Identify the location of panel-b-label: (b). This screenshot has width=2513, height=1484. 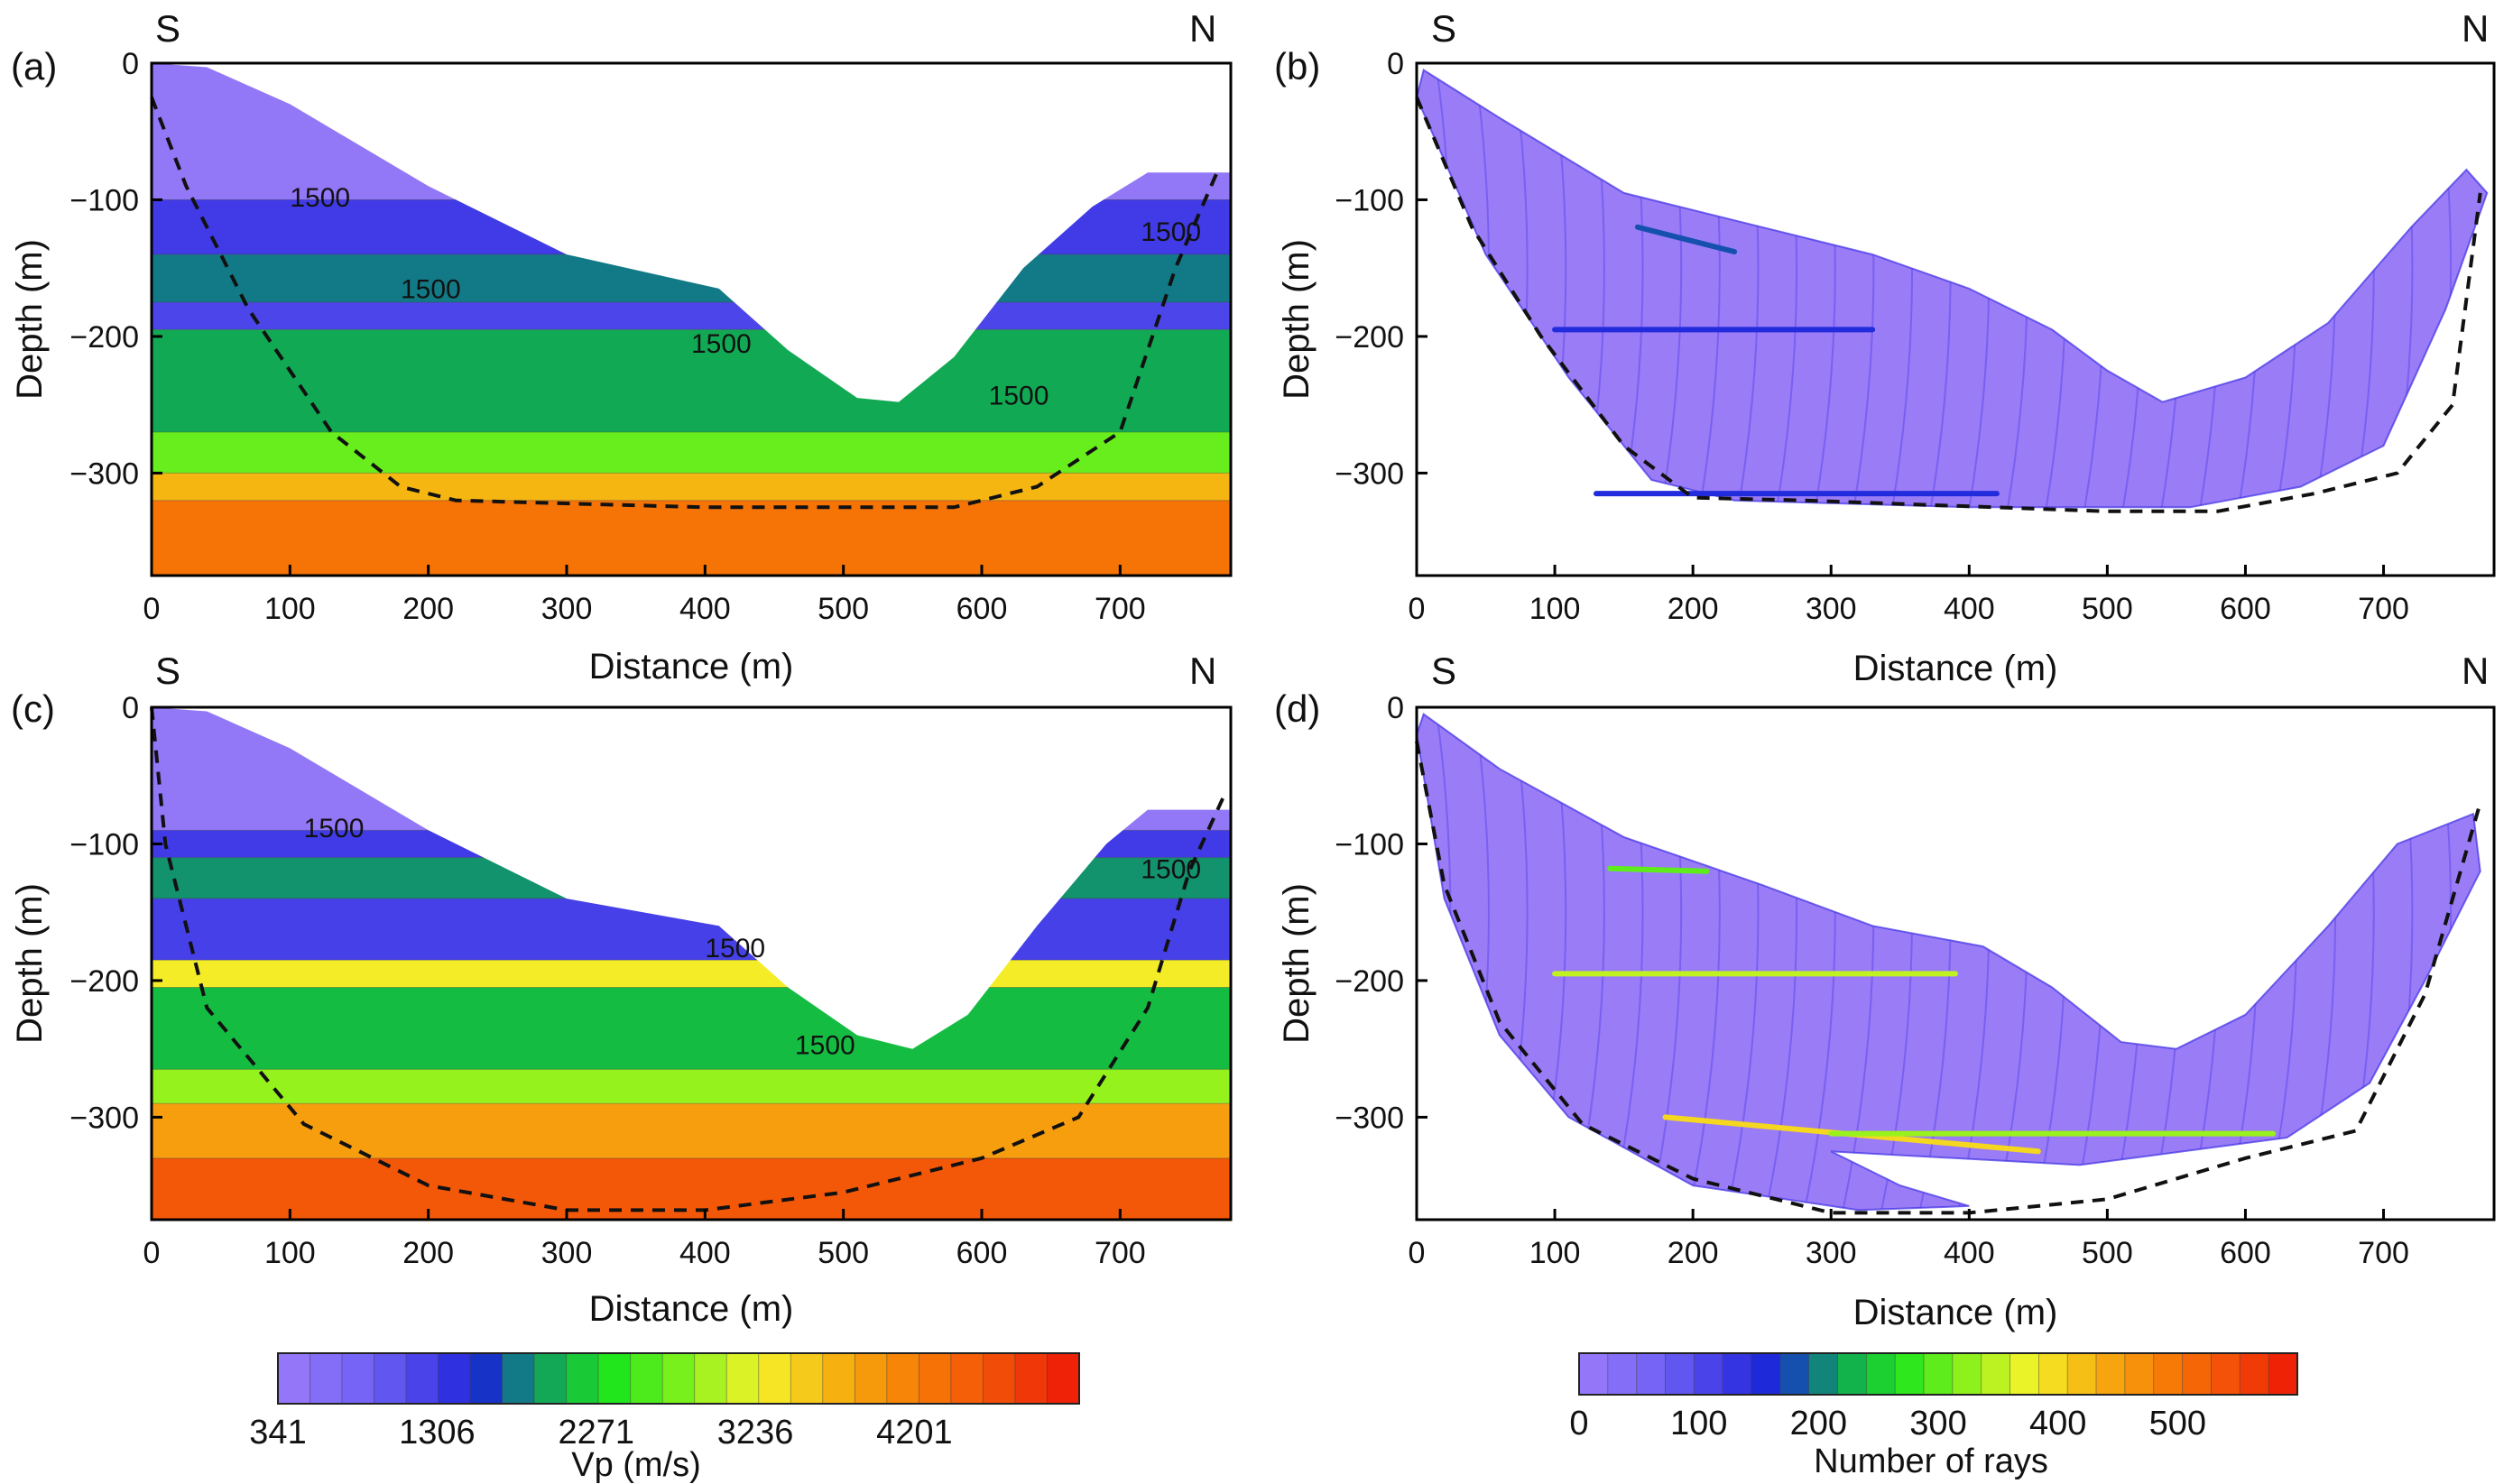
(1297, 66).